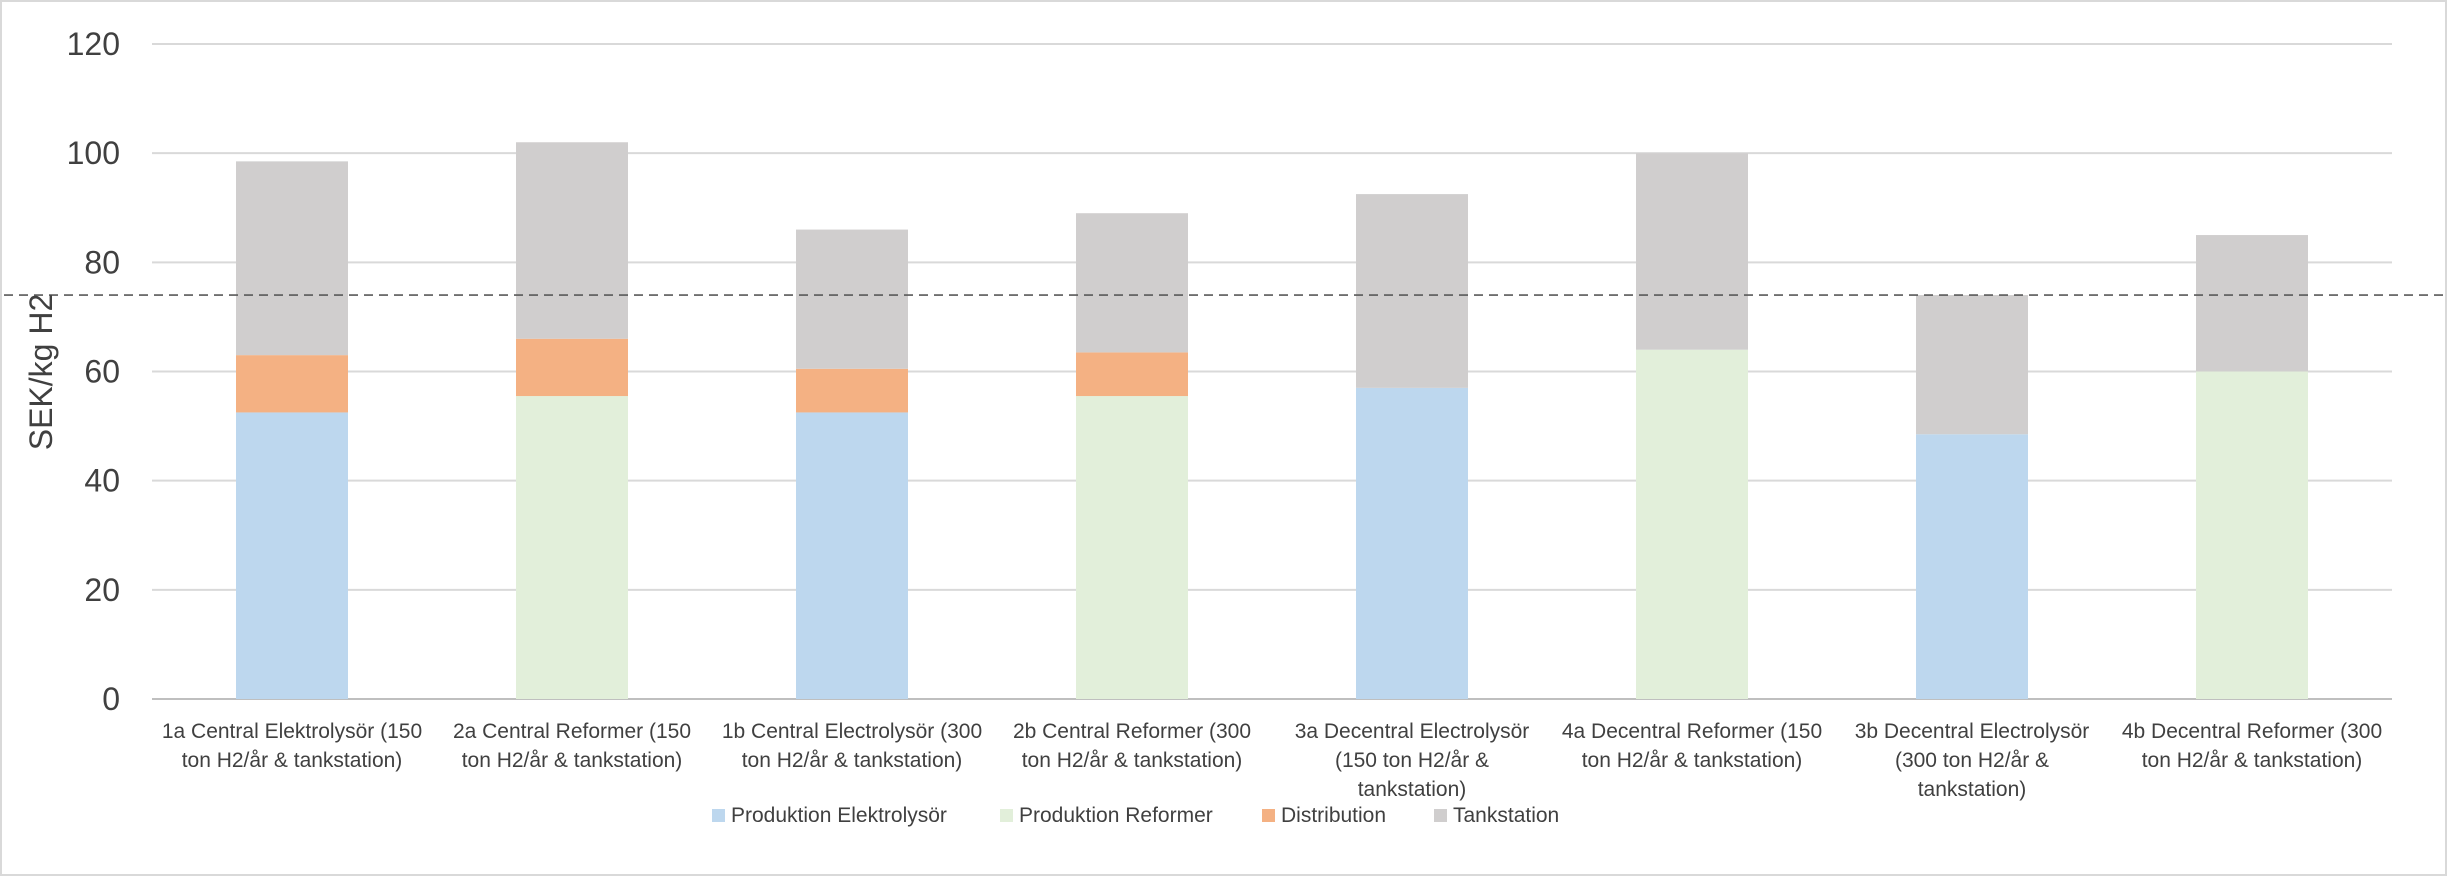 The width and height of the screenshot is (2447, 878). I want to click on bar-segment: Produktion Elektrolysör: 57, so click(1412, 543).